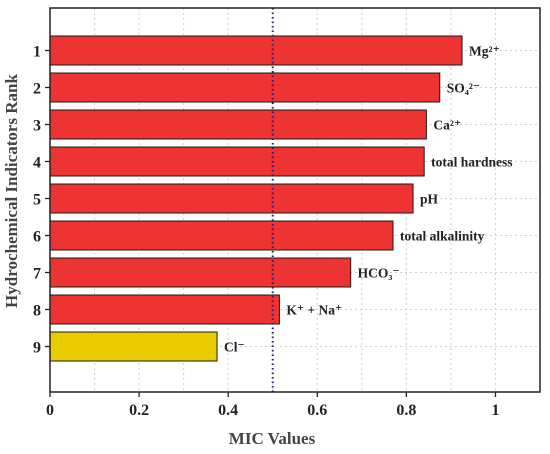 The height and width of the screenshot is (454, 550). What do you see at coordinates (139, 410) in the screenshot?
I see `x-tick-label: 0.2` at bounding box center [139, 410].